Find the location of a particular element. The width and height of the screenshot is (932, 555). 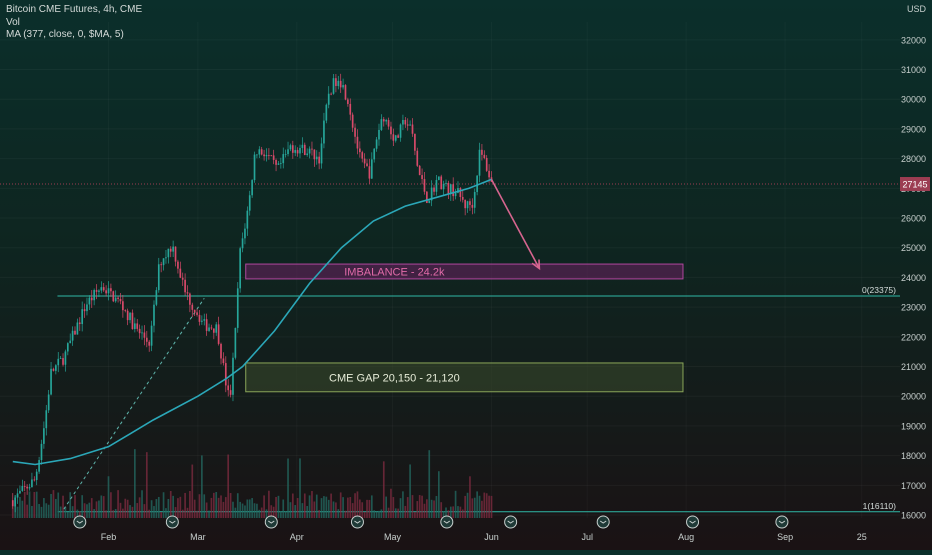

time-tick-label: Jul is located at coordinates (587, 537).